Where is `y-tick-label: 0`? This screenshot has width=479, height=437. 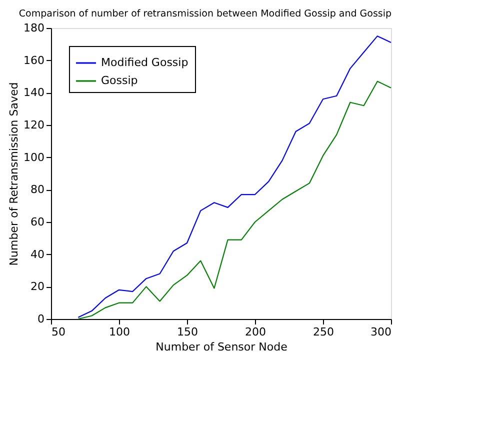 y-tick-label: 0 is located at coordinates (41, 319).